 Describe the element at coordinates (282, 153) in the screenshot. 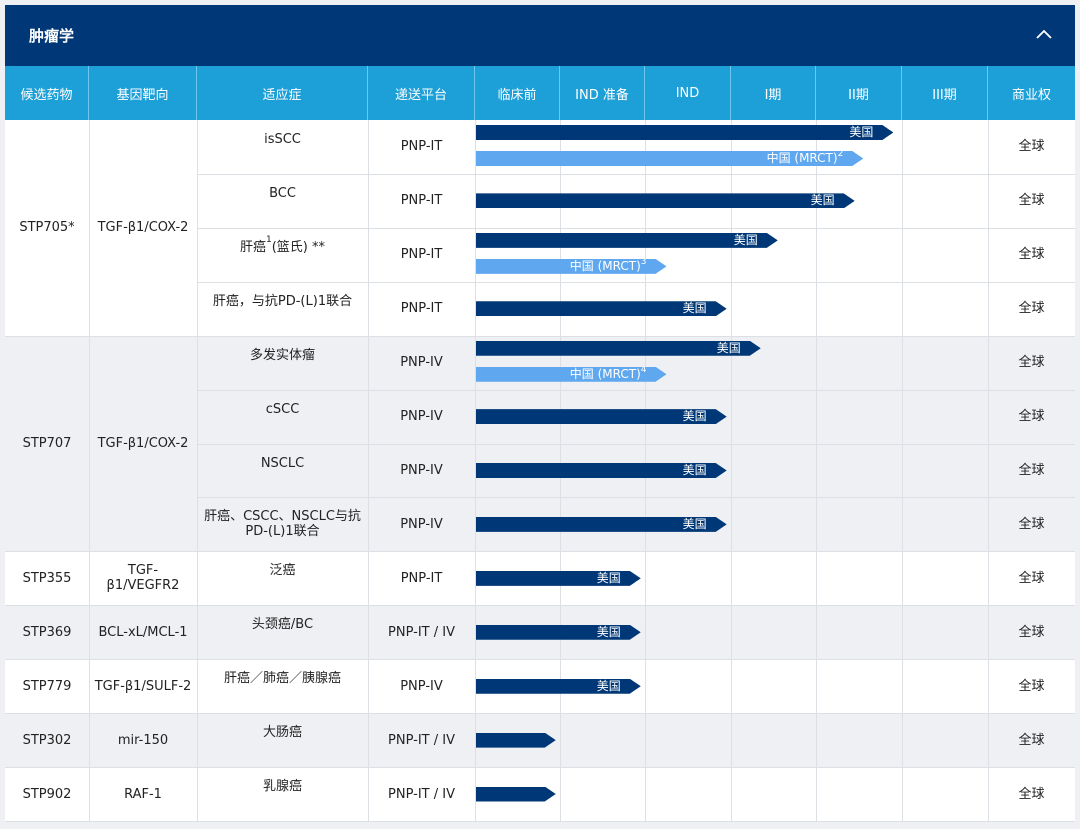

I see `indication: isSCC` at that location.